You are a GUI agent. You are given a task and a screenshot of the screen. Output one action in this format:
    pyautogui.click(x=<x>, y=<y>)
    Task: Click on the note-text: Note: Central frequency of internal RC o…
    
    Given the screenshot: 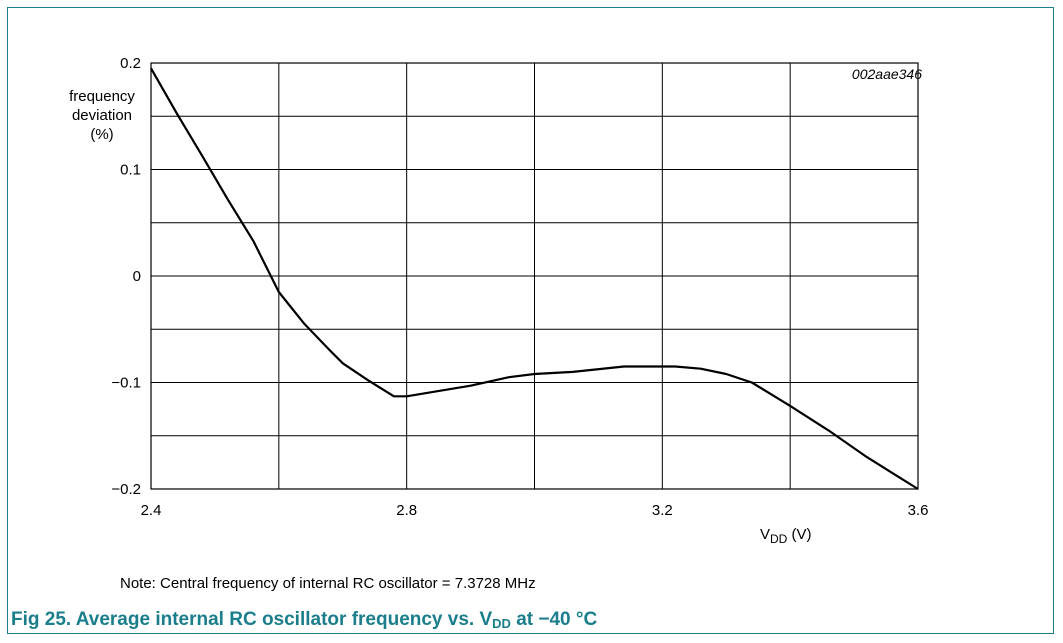 What is the action you would take?
    pyautogui.click(x=328, y=583)
    